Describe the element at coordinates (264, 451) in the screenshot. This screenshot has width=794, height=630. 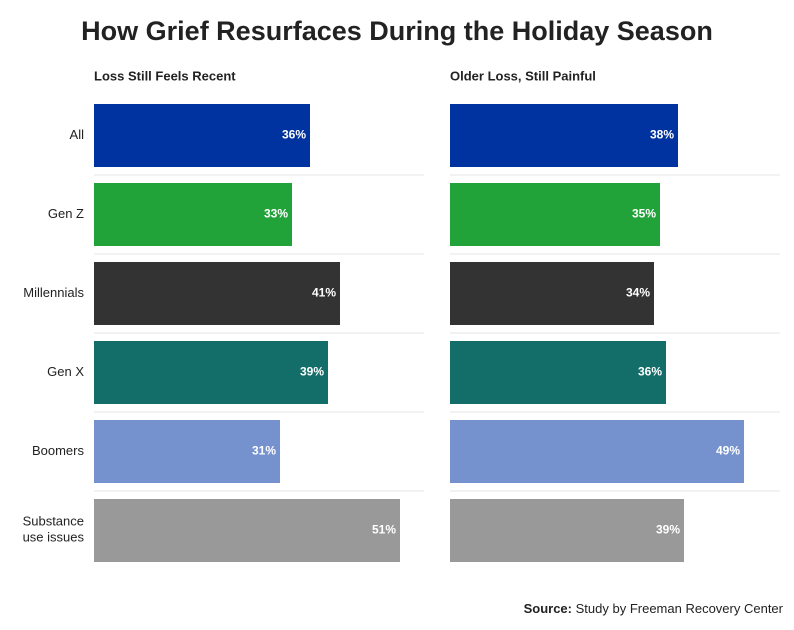
I see `value-label: 31%` at that location.